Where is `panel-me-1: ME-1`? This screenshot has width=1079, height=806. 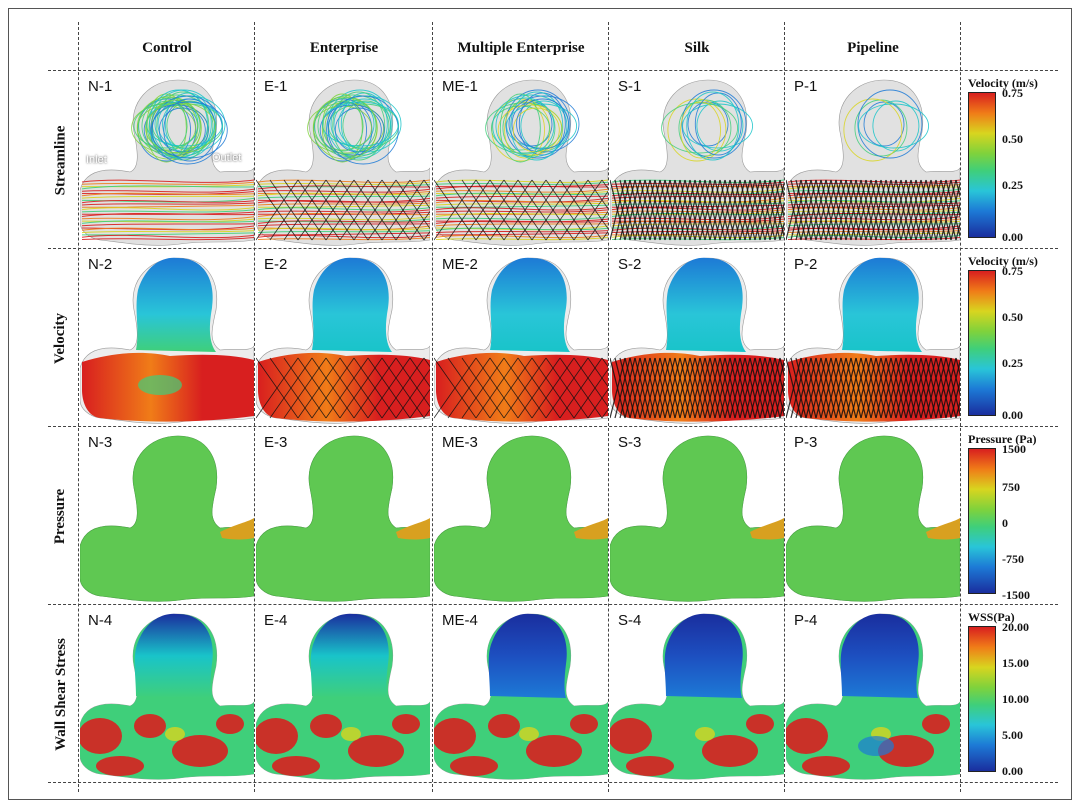 panel-me-1: ME-1 is located at coordinates (521, 160).